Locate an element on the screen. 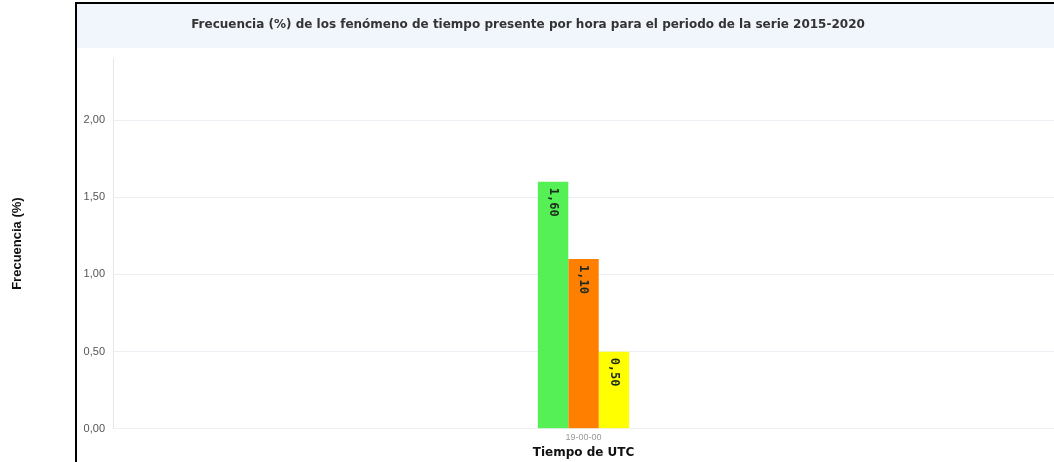  x-axis-title: Tiempo de UTC is located at coordinates (583, 451).